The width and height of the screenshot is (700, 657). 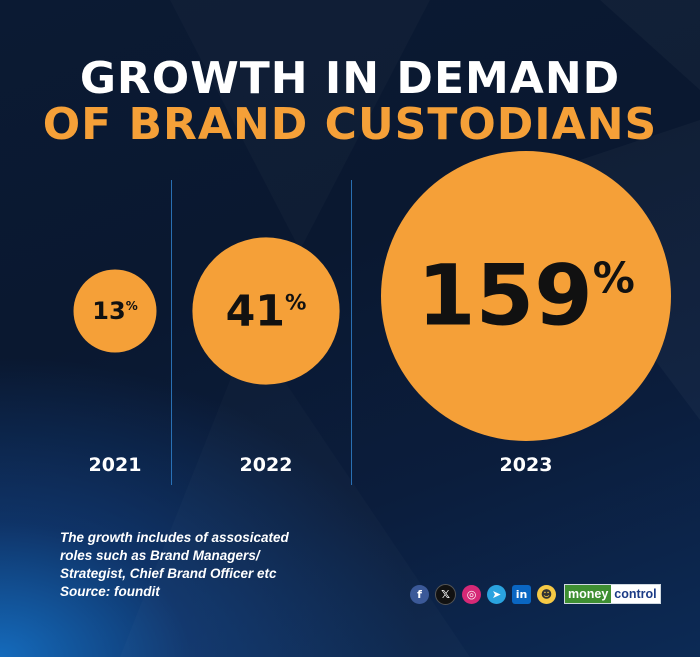 I want to click on year-label-2021: 2021, so click(x=115, y=465).